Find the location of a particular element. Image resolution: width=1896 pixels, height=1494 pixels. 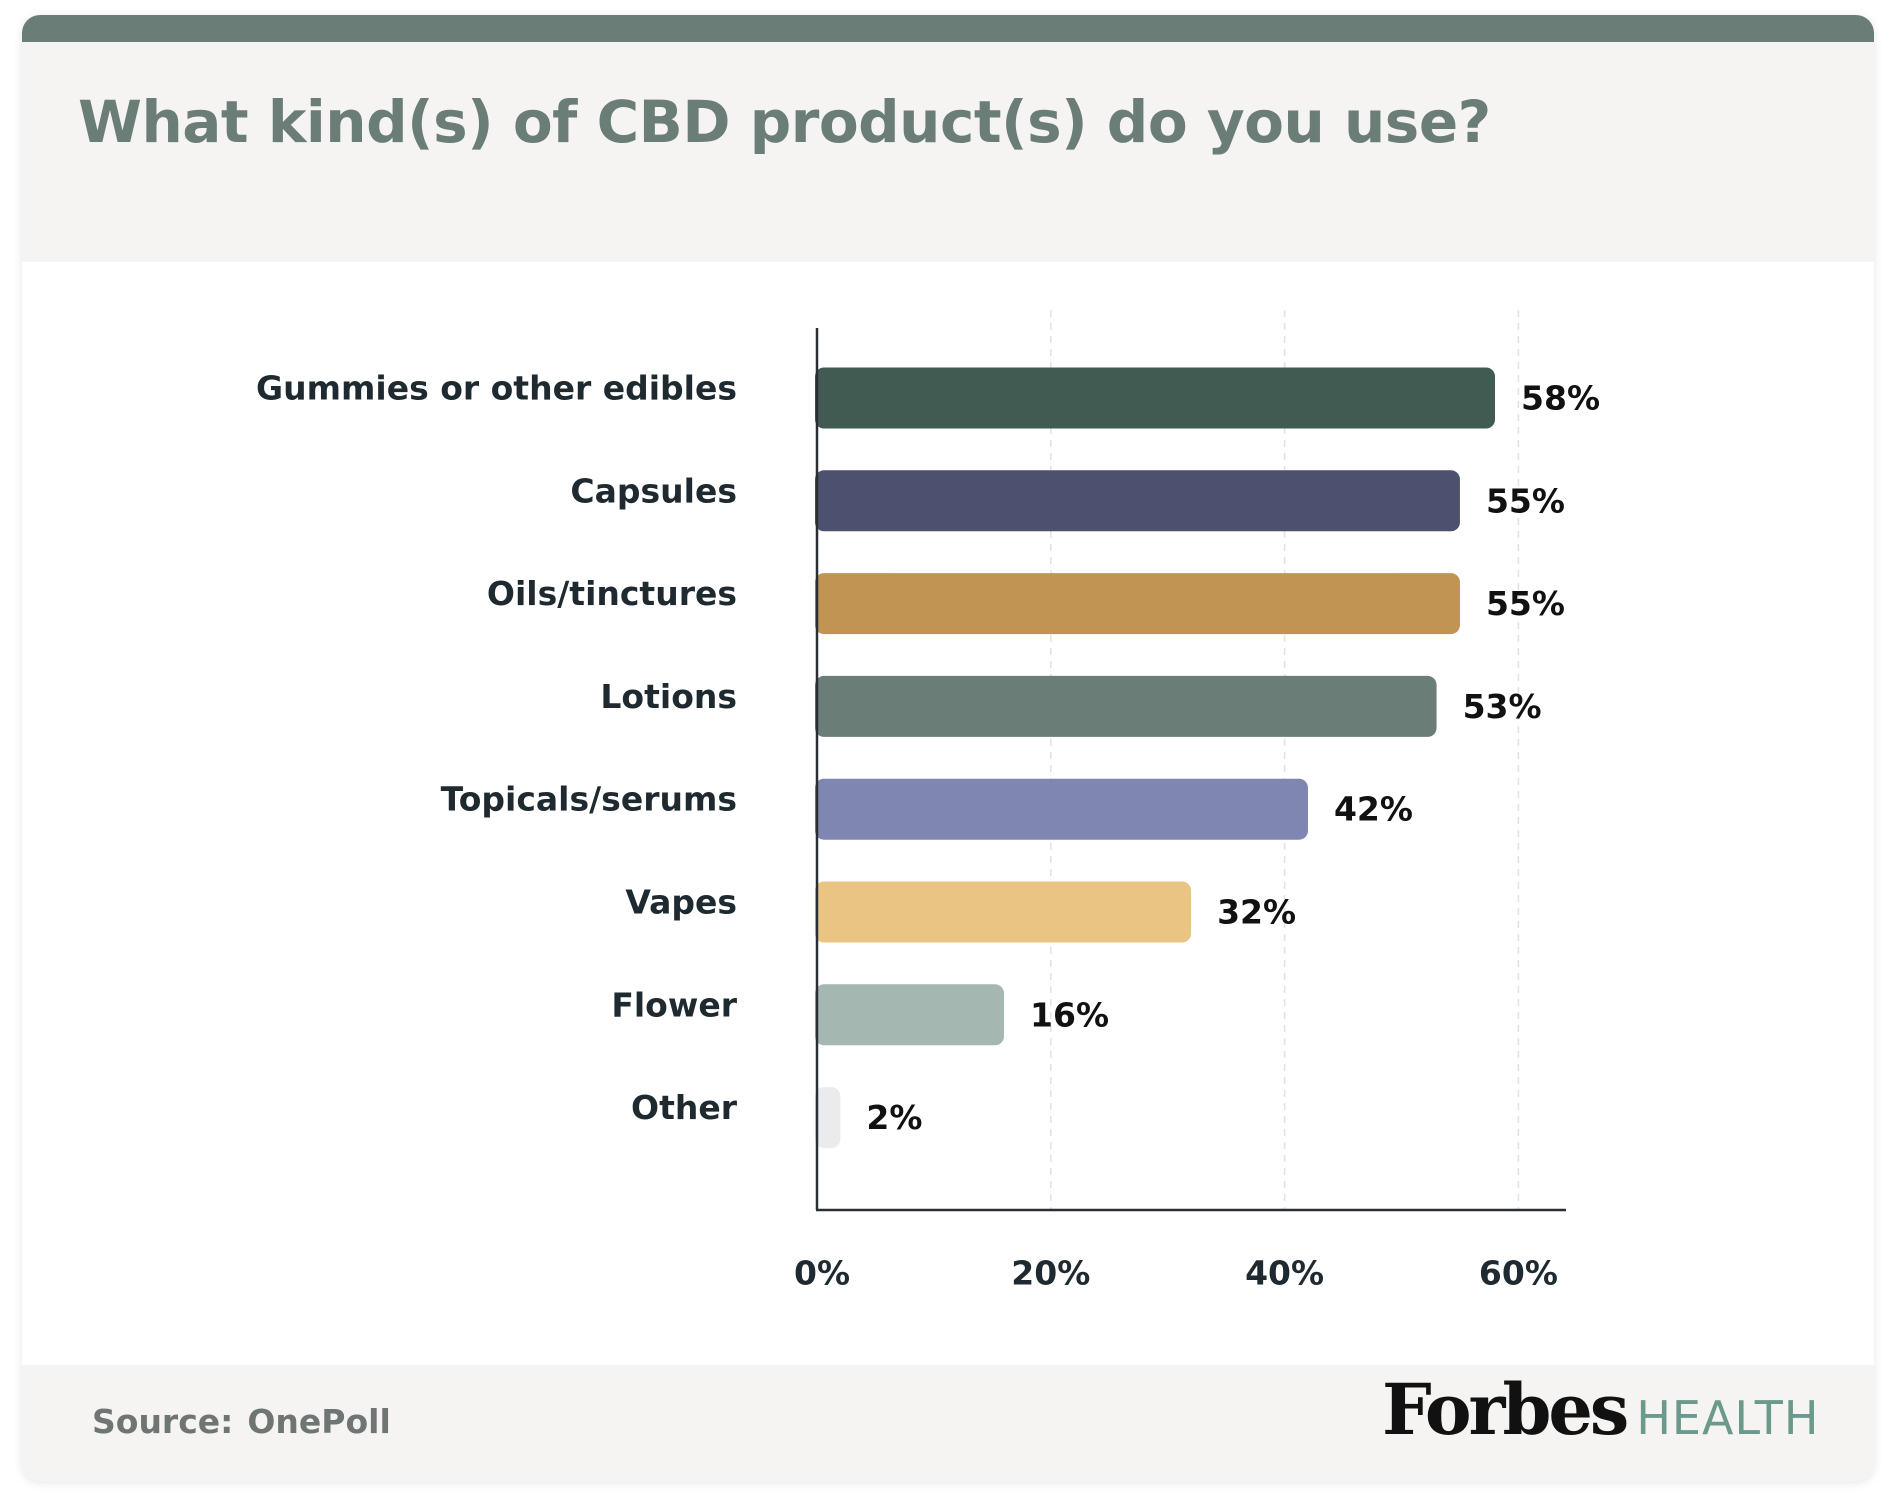

source-note: Source: OnePoll is located at coordinates (241, 1421).